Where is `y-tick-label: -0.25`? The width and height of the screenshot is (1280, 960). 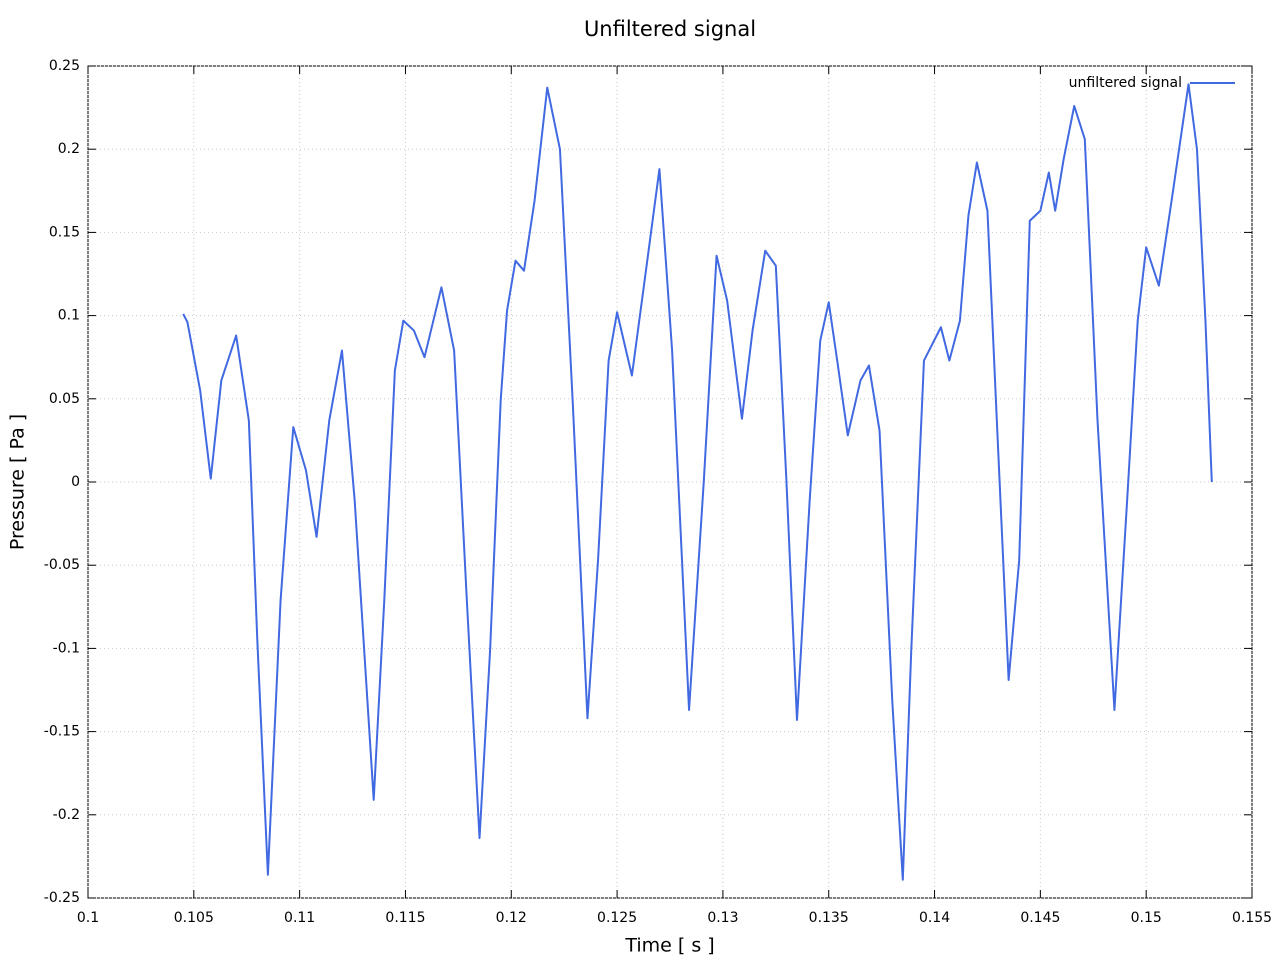
y-tick-label: -0.25 is located at coordinates (62, 898).